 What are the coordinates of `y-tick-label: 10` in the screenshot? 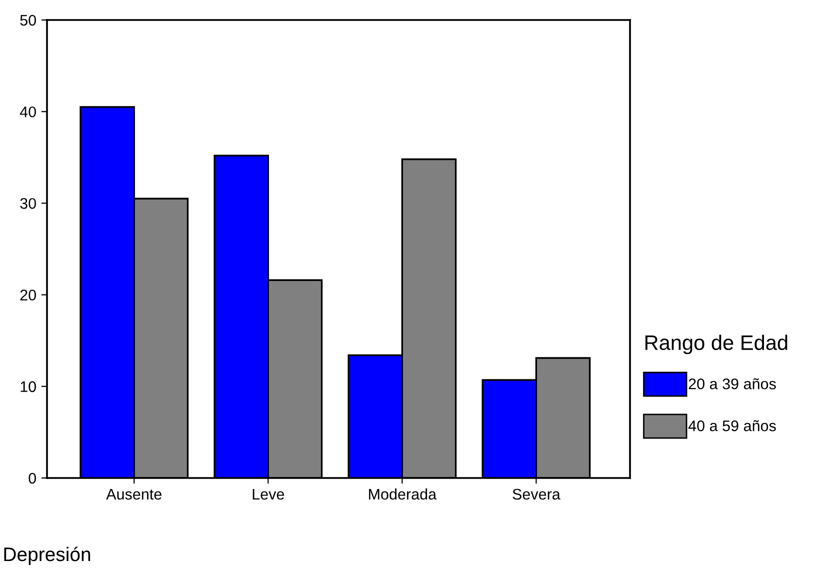 It's located at (28, 386).